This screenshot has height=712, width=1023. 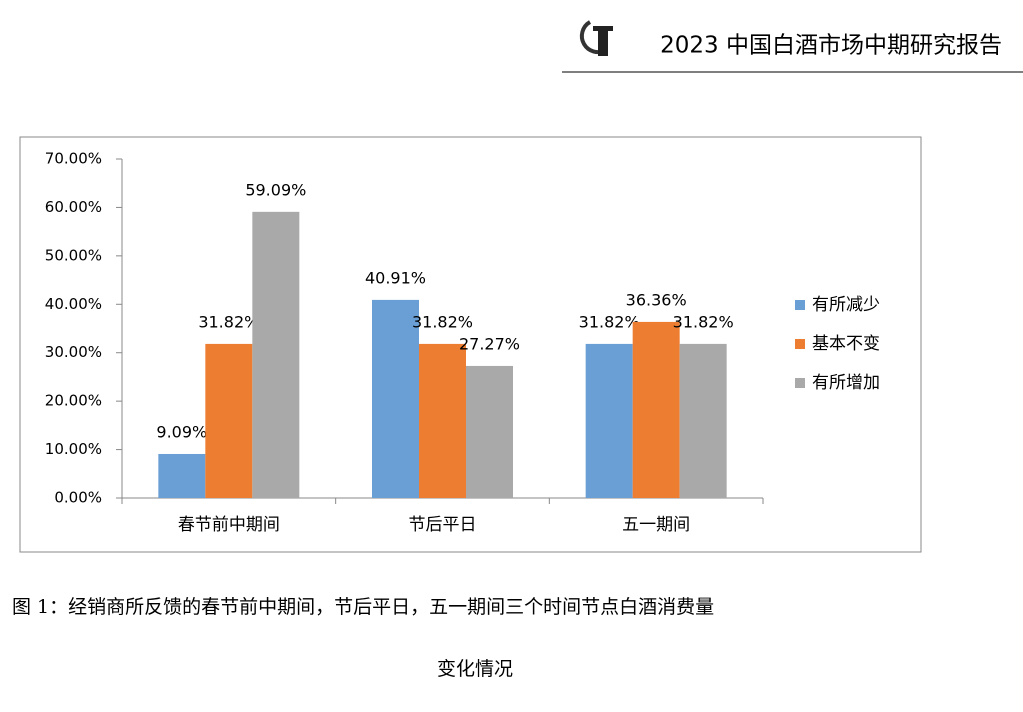 What do you see at coordinates (73, 207) in the screenshot?
I see `y-tick-label: 60.00%` at bounding box center [73, 207].